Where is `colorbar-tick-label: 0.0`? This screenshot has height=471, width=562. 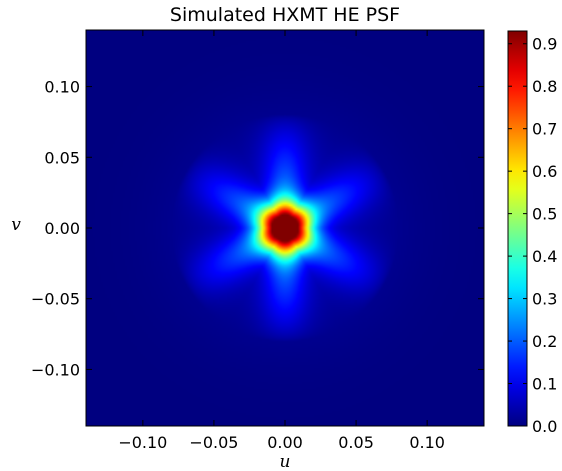 colorbar-tick-label: 0.0 is located at coordinates (544, 426).